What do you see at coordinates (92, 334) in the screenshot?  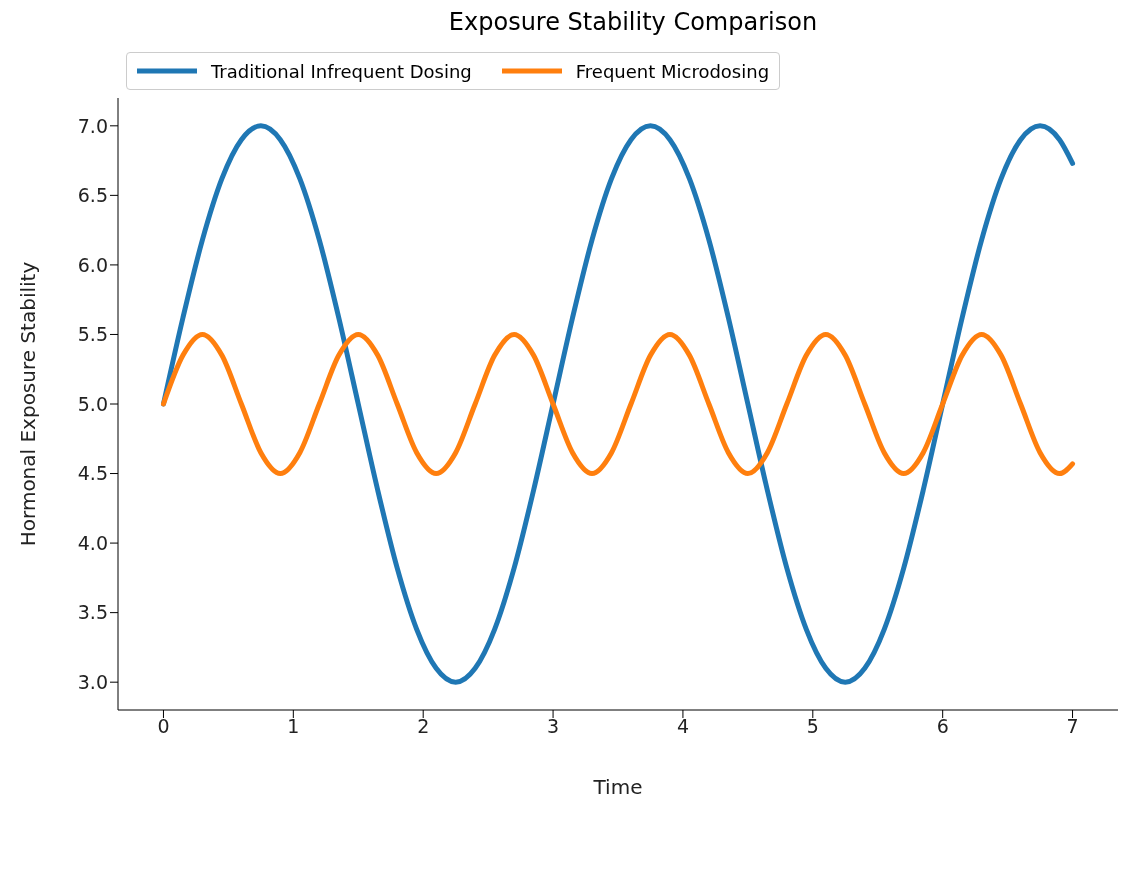 I see `y-tick-label: 5.5` at bounding box center [92, 334].